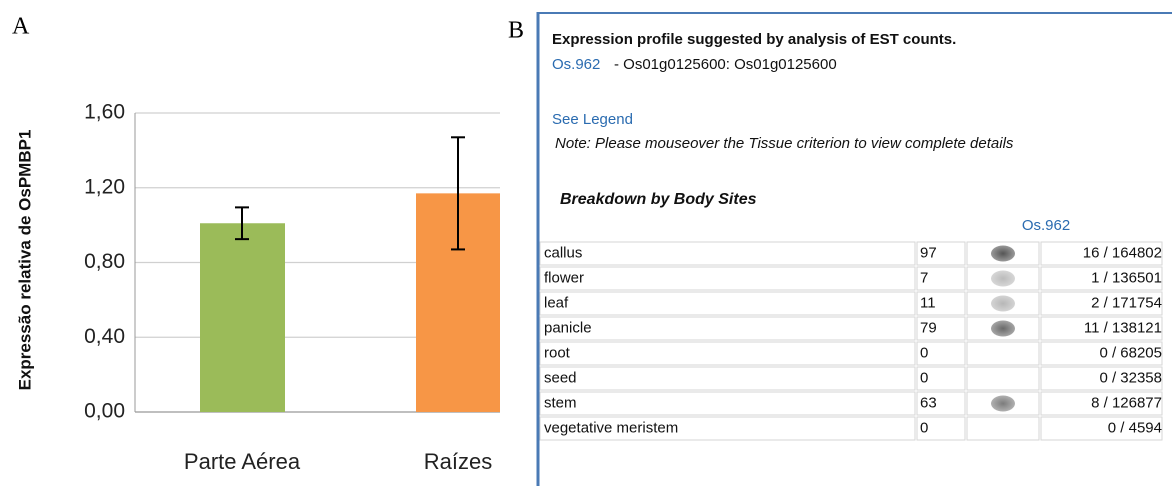 This screenshot has height=486, width=1172. Describe the element at coordinates (104, 336) in the screenshot. I see `y-tick-label: 0,40` at that location.